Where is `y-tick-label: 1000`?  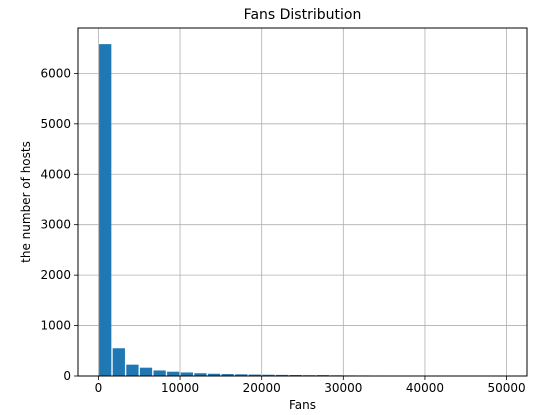
y-tick-label: 1000 is located at coordinates (55, 326).